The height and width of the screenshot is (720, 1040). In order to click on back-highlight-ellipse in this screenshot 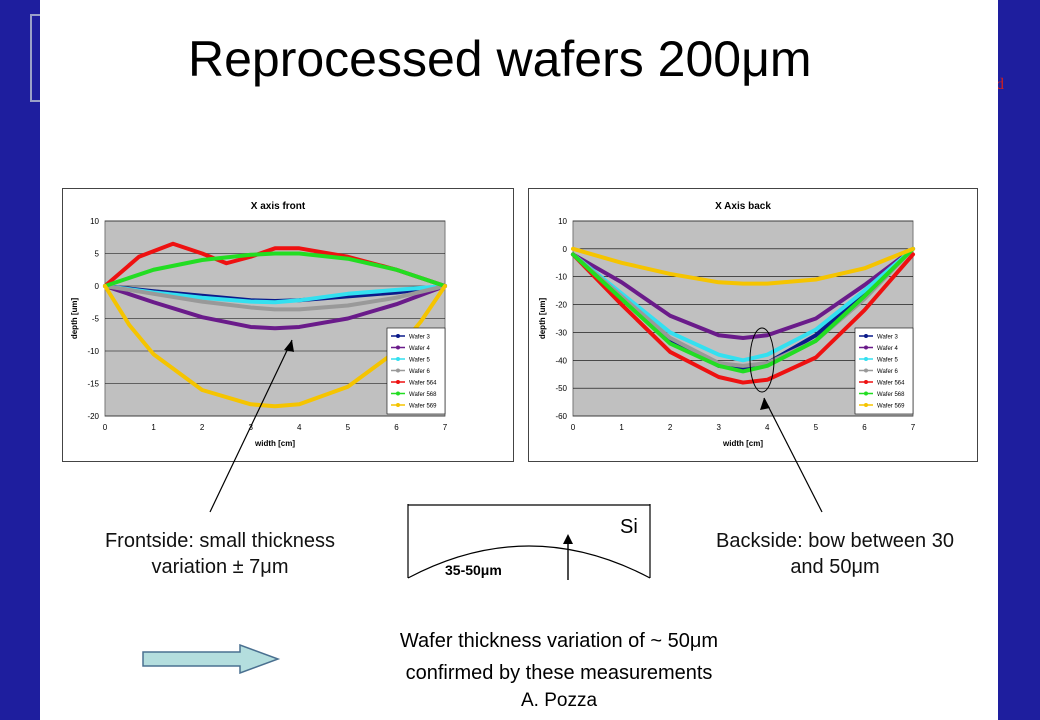, I will do `click(762, 360)`.